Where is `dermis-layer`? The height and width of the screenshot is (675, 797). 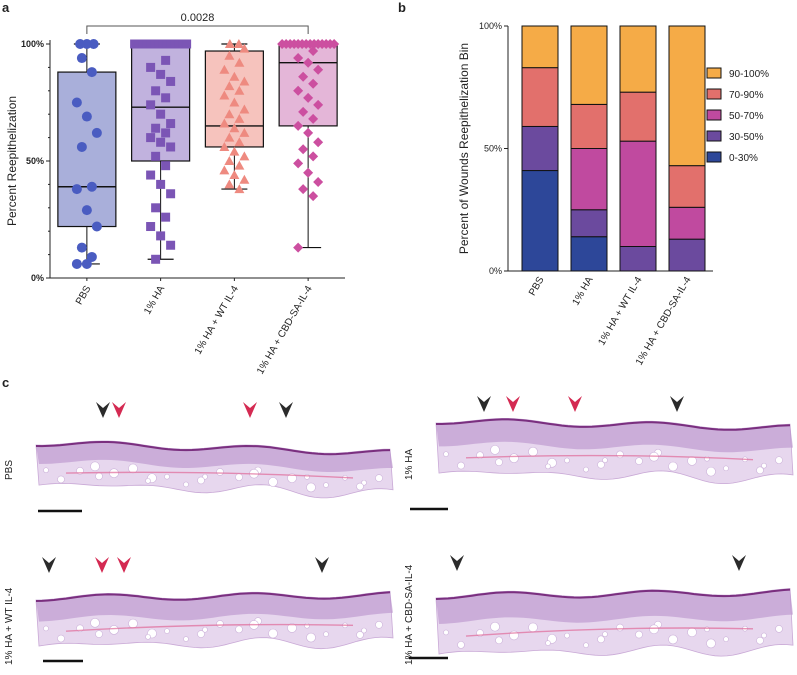 dermis-layer is located at coordinates (614, 606).